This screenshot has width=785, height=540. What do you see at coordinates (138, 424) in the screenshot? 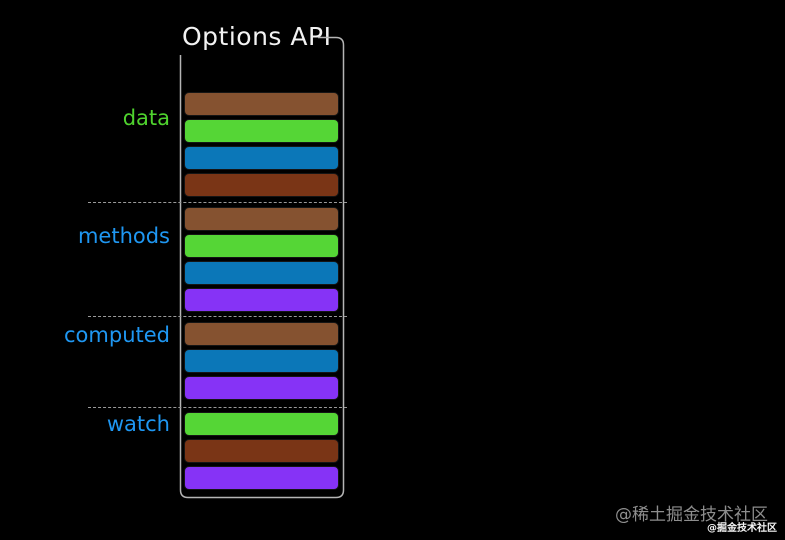
I see `section-label-watch: watch` at bounding box center [138, 424].